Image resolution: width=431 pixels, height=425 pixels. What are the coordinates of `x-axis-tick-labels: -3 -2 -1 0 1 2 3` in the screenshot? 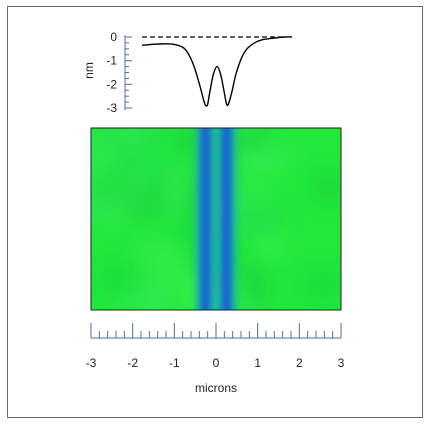 It's located at (215, 363).